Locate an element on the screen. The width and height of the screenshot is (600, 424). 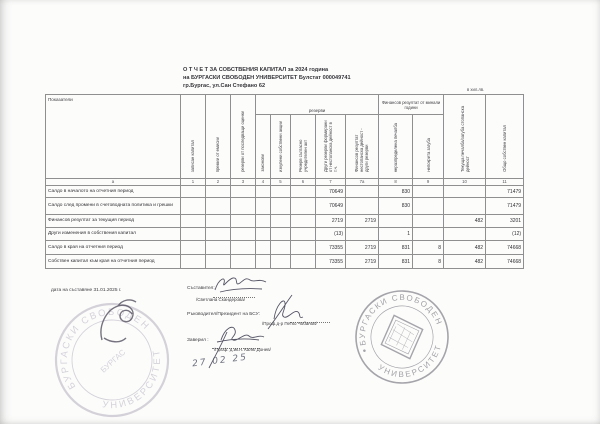
manager-signature is located at coordinates (284, 313).